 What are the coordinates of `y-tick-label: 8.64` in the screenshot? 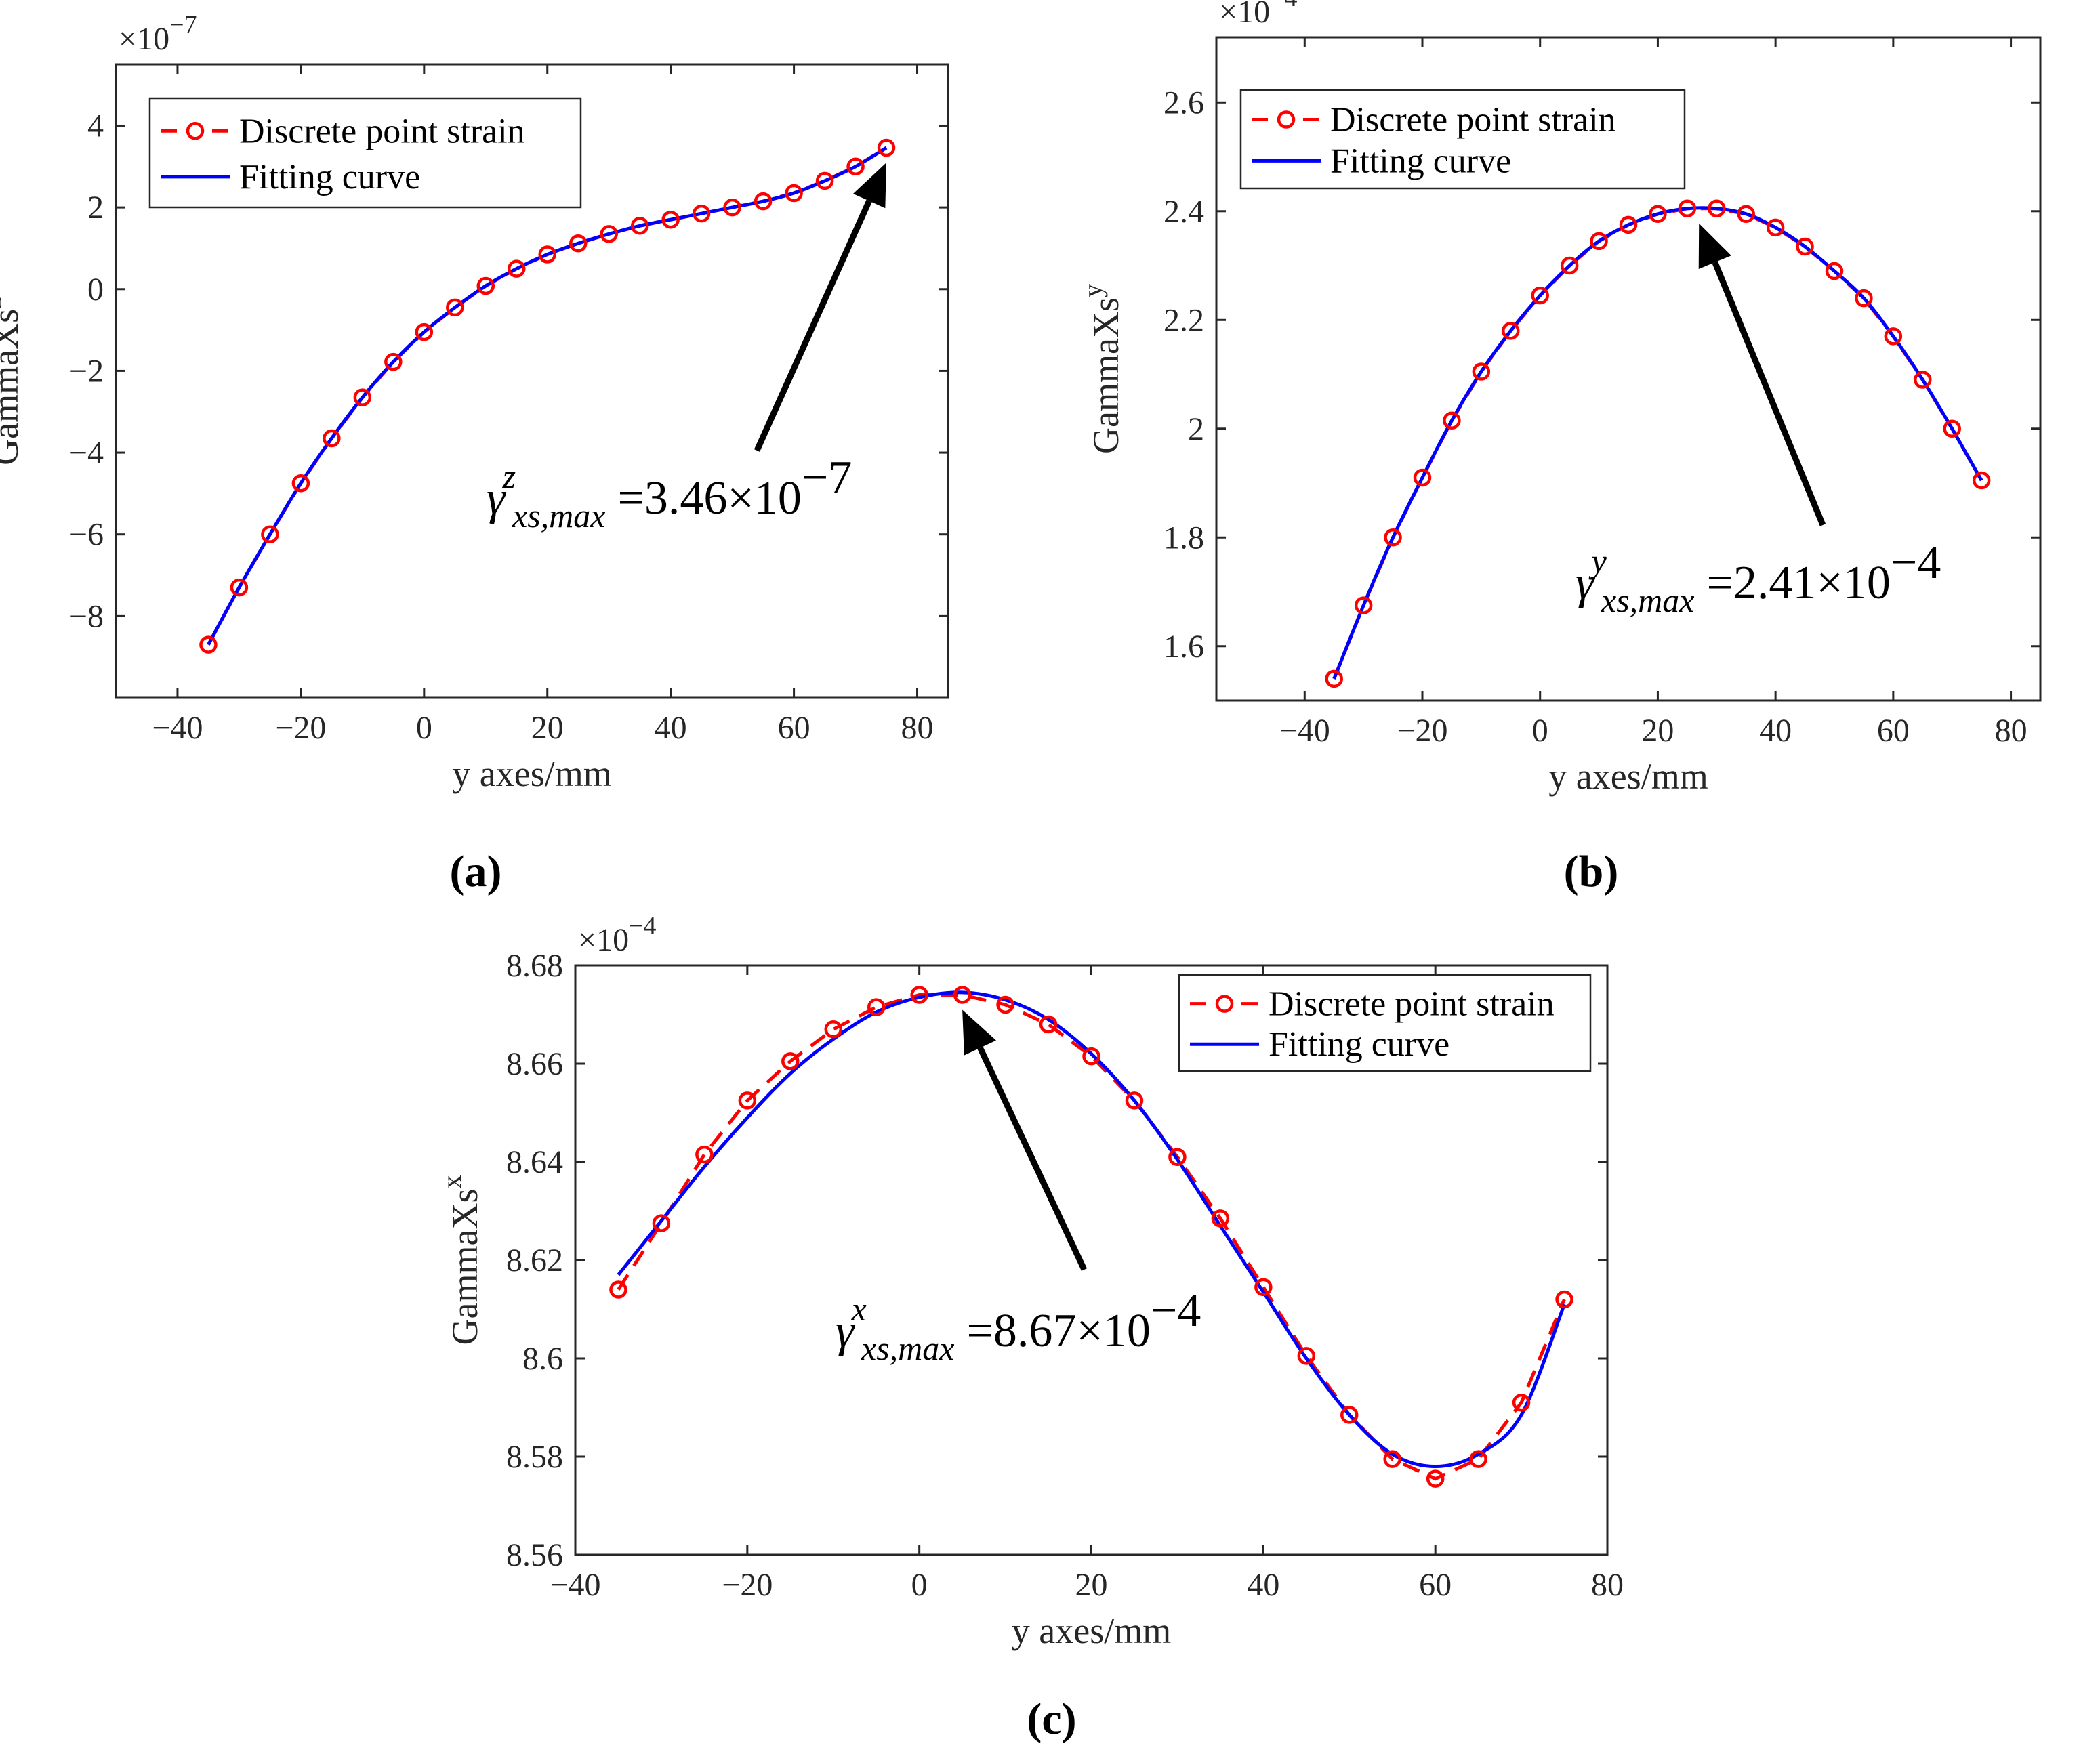 It's located at (534, 1162).